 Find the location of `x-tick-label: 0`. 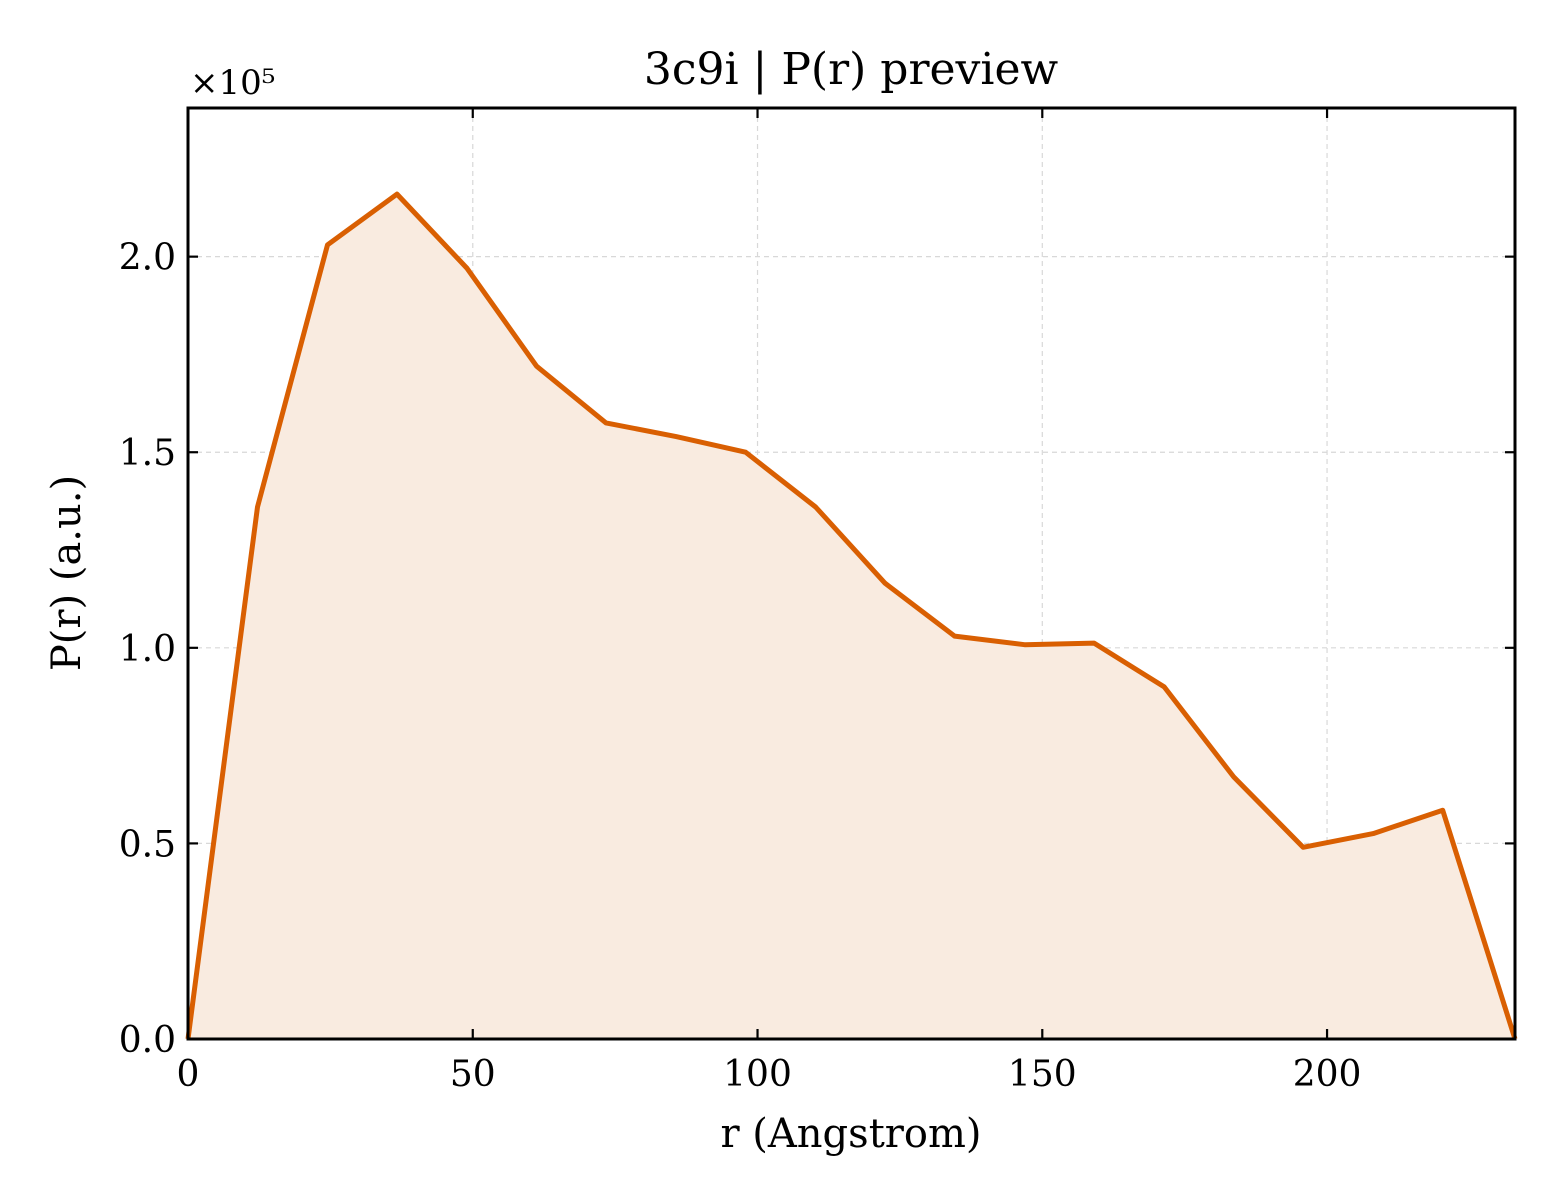

x-tick-label: 0 is located at coordinates (188, 1074).